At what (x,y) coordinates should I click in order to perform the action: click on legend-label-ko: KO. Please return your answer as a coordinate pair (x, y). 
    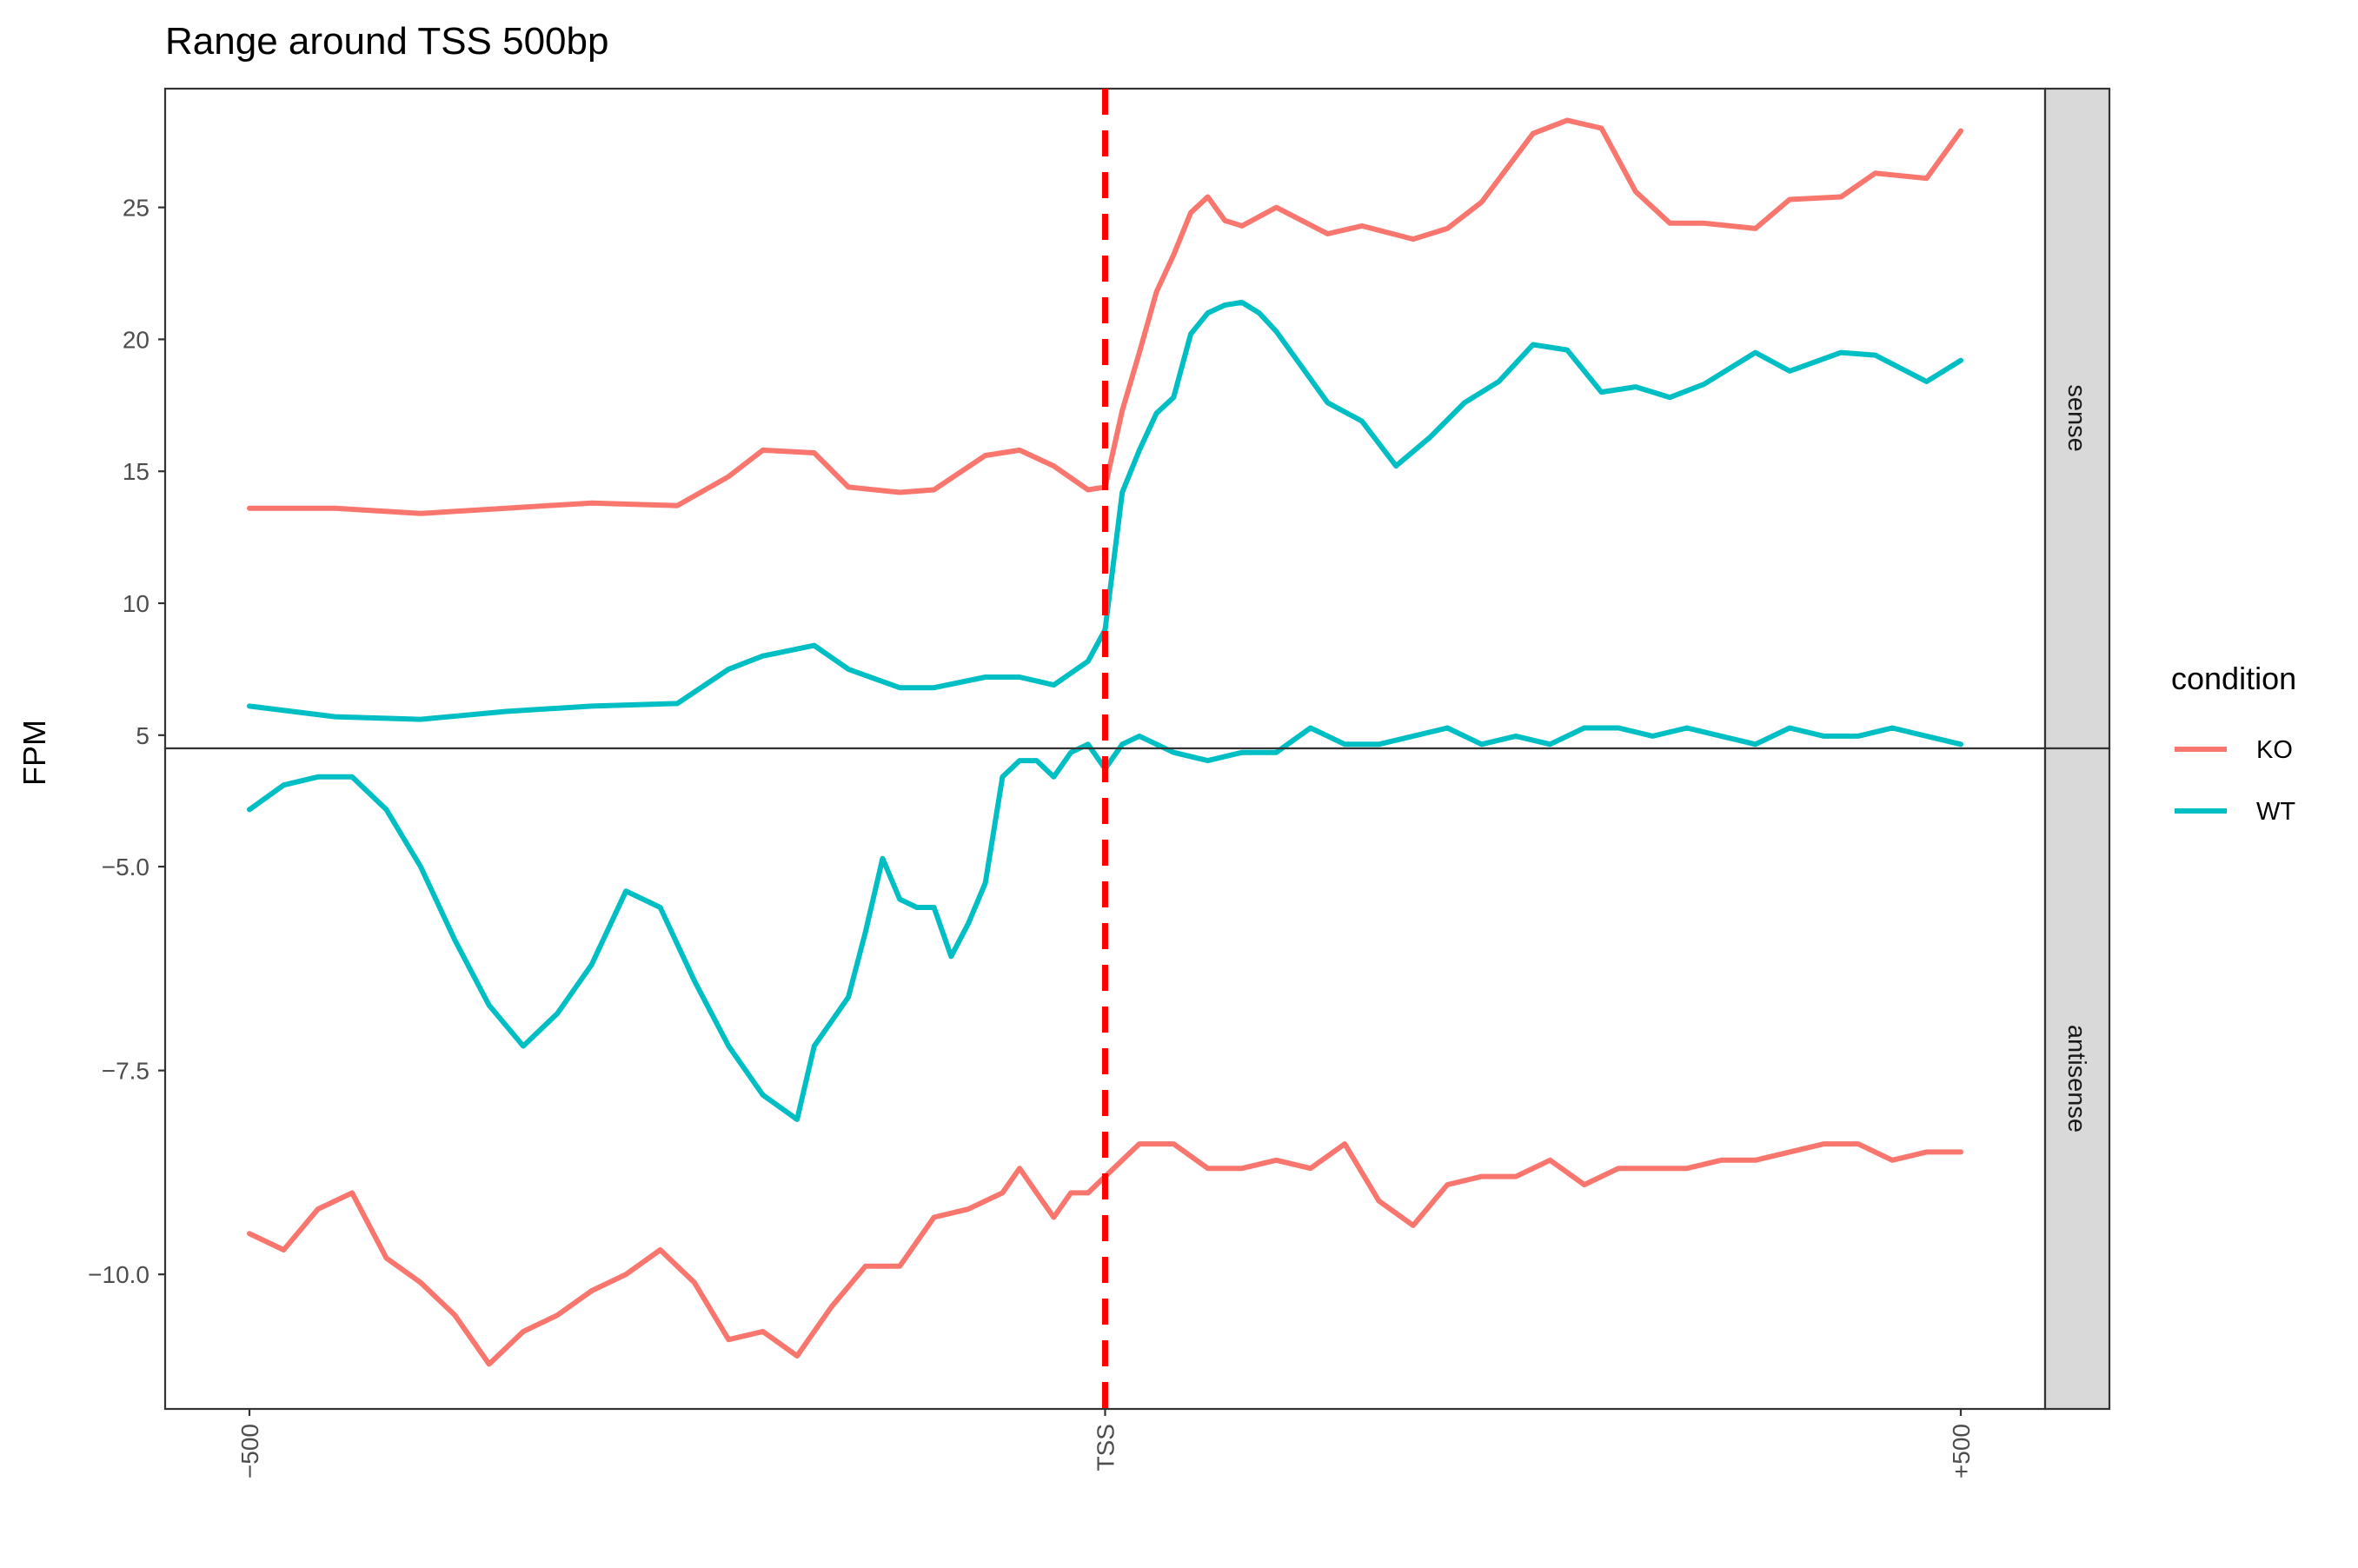
    Looking at the image, I should click on (2274, 750).